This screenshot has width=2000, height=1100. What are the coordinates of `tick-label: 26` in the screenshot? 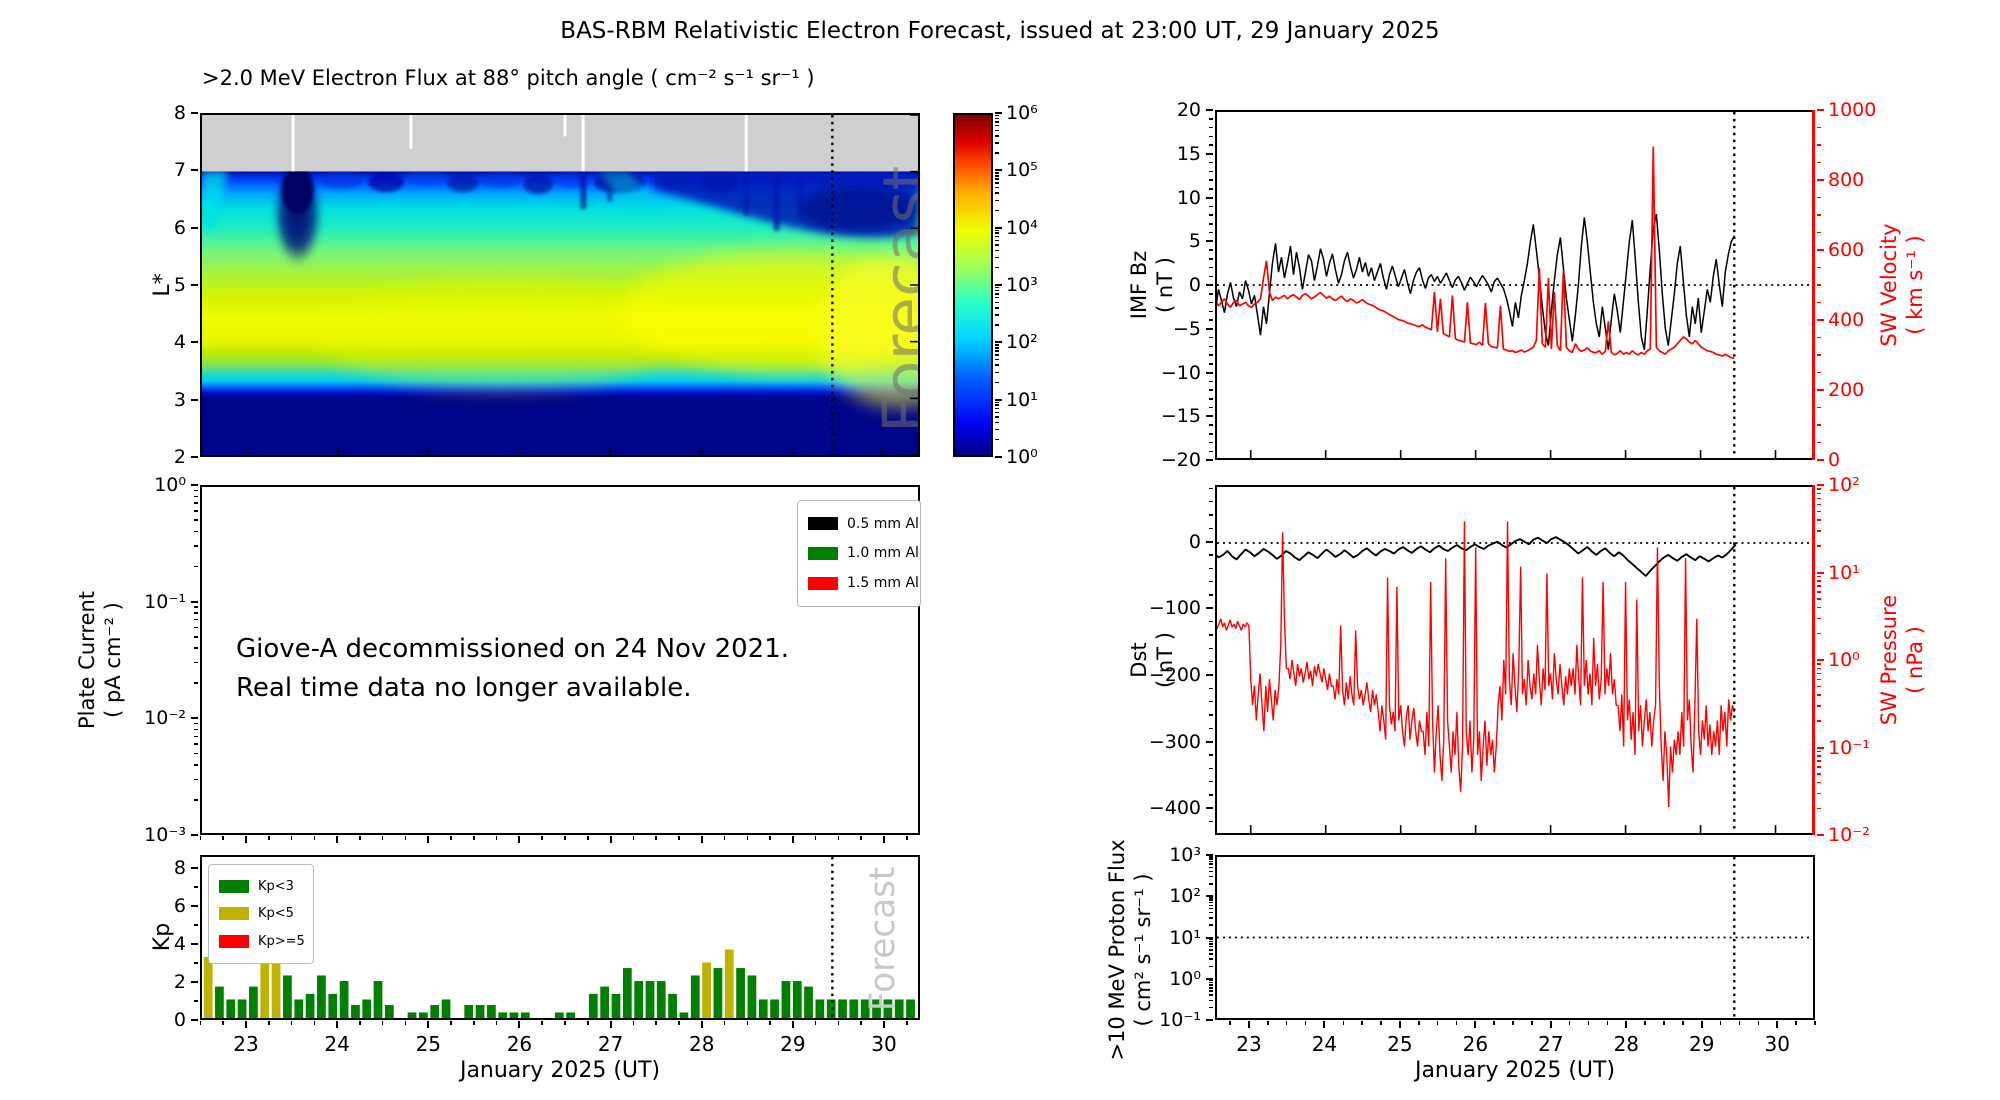 It's located at (1475, 1044).